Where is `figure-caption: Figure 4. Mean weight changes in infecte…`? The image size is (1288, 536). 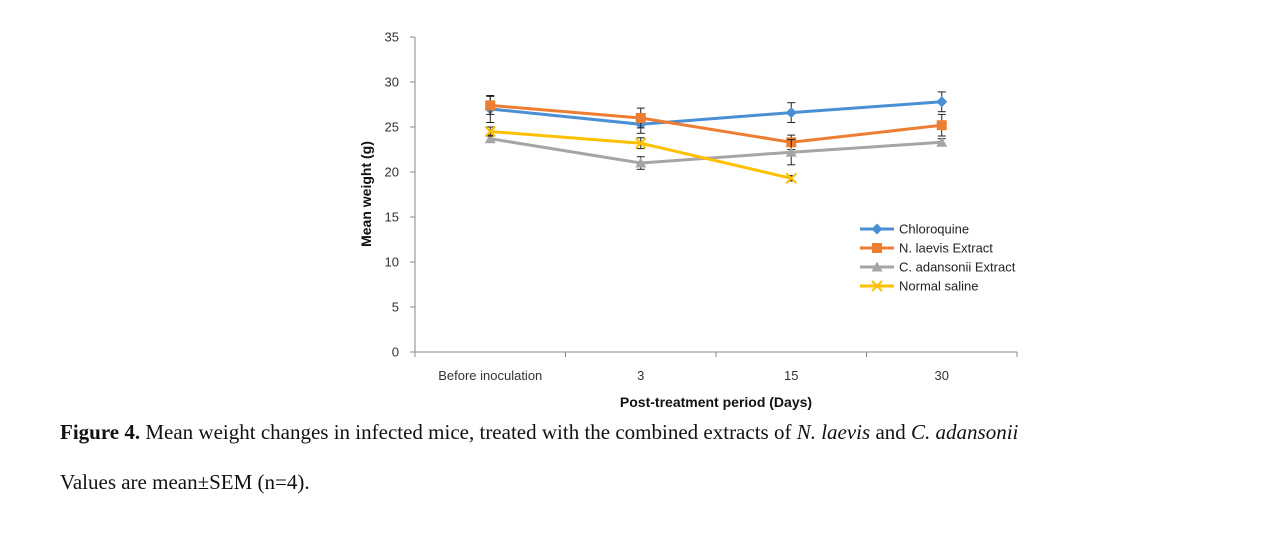 figure-caption: Figure 4. Mean weight changes in infecte… is located at coordinates (539, 432).